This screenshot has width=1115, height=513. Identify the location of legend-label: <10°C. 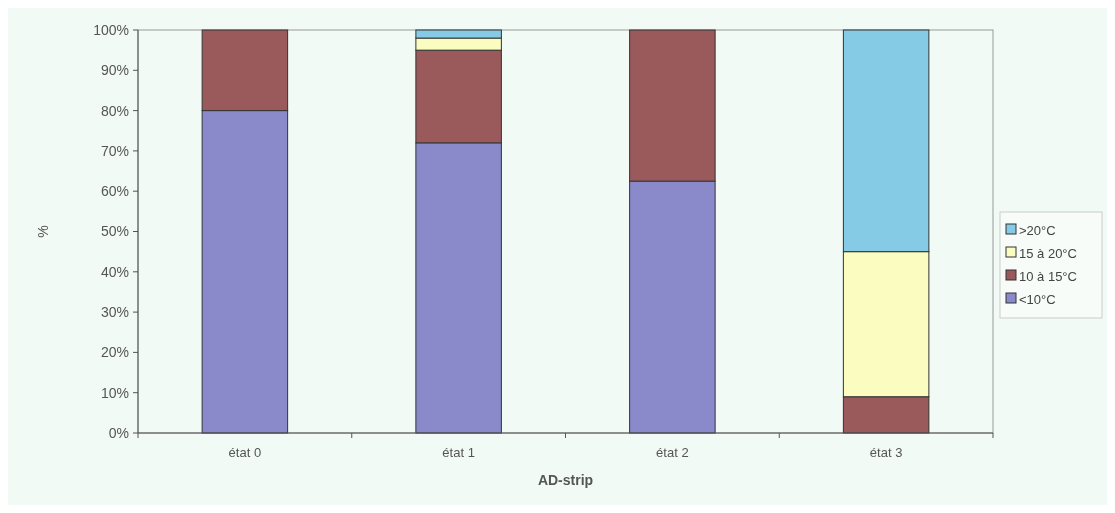
(1037, 299).